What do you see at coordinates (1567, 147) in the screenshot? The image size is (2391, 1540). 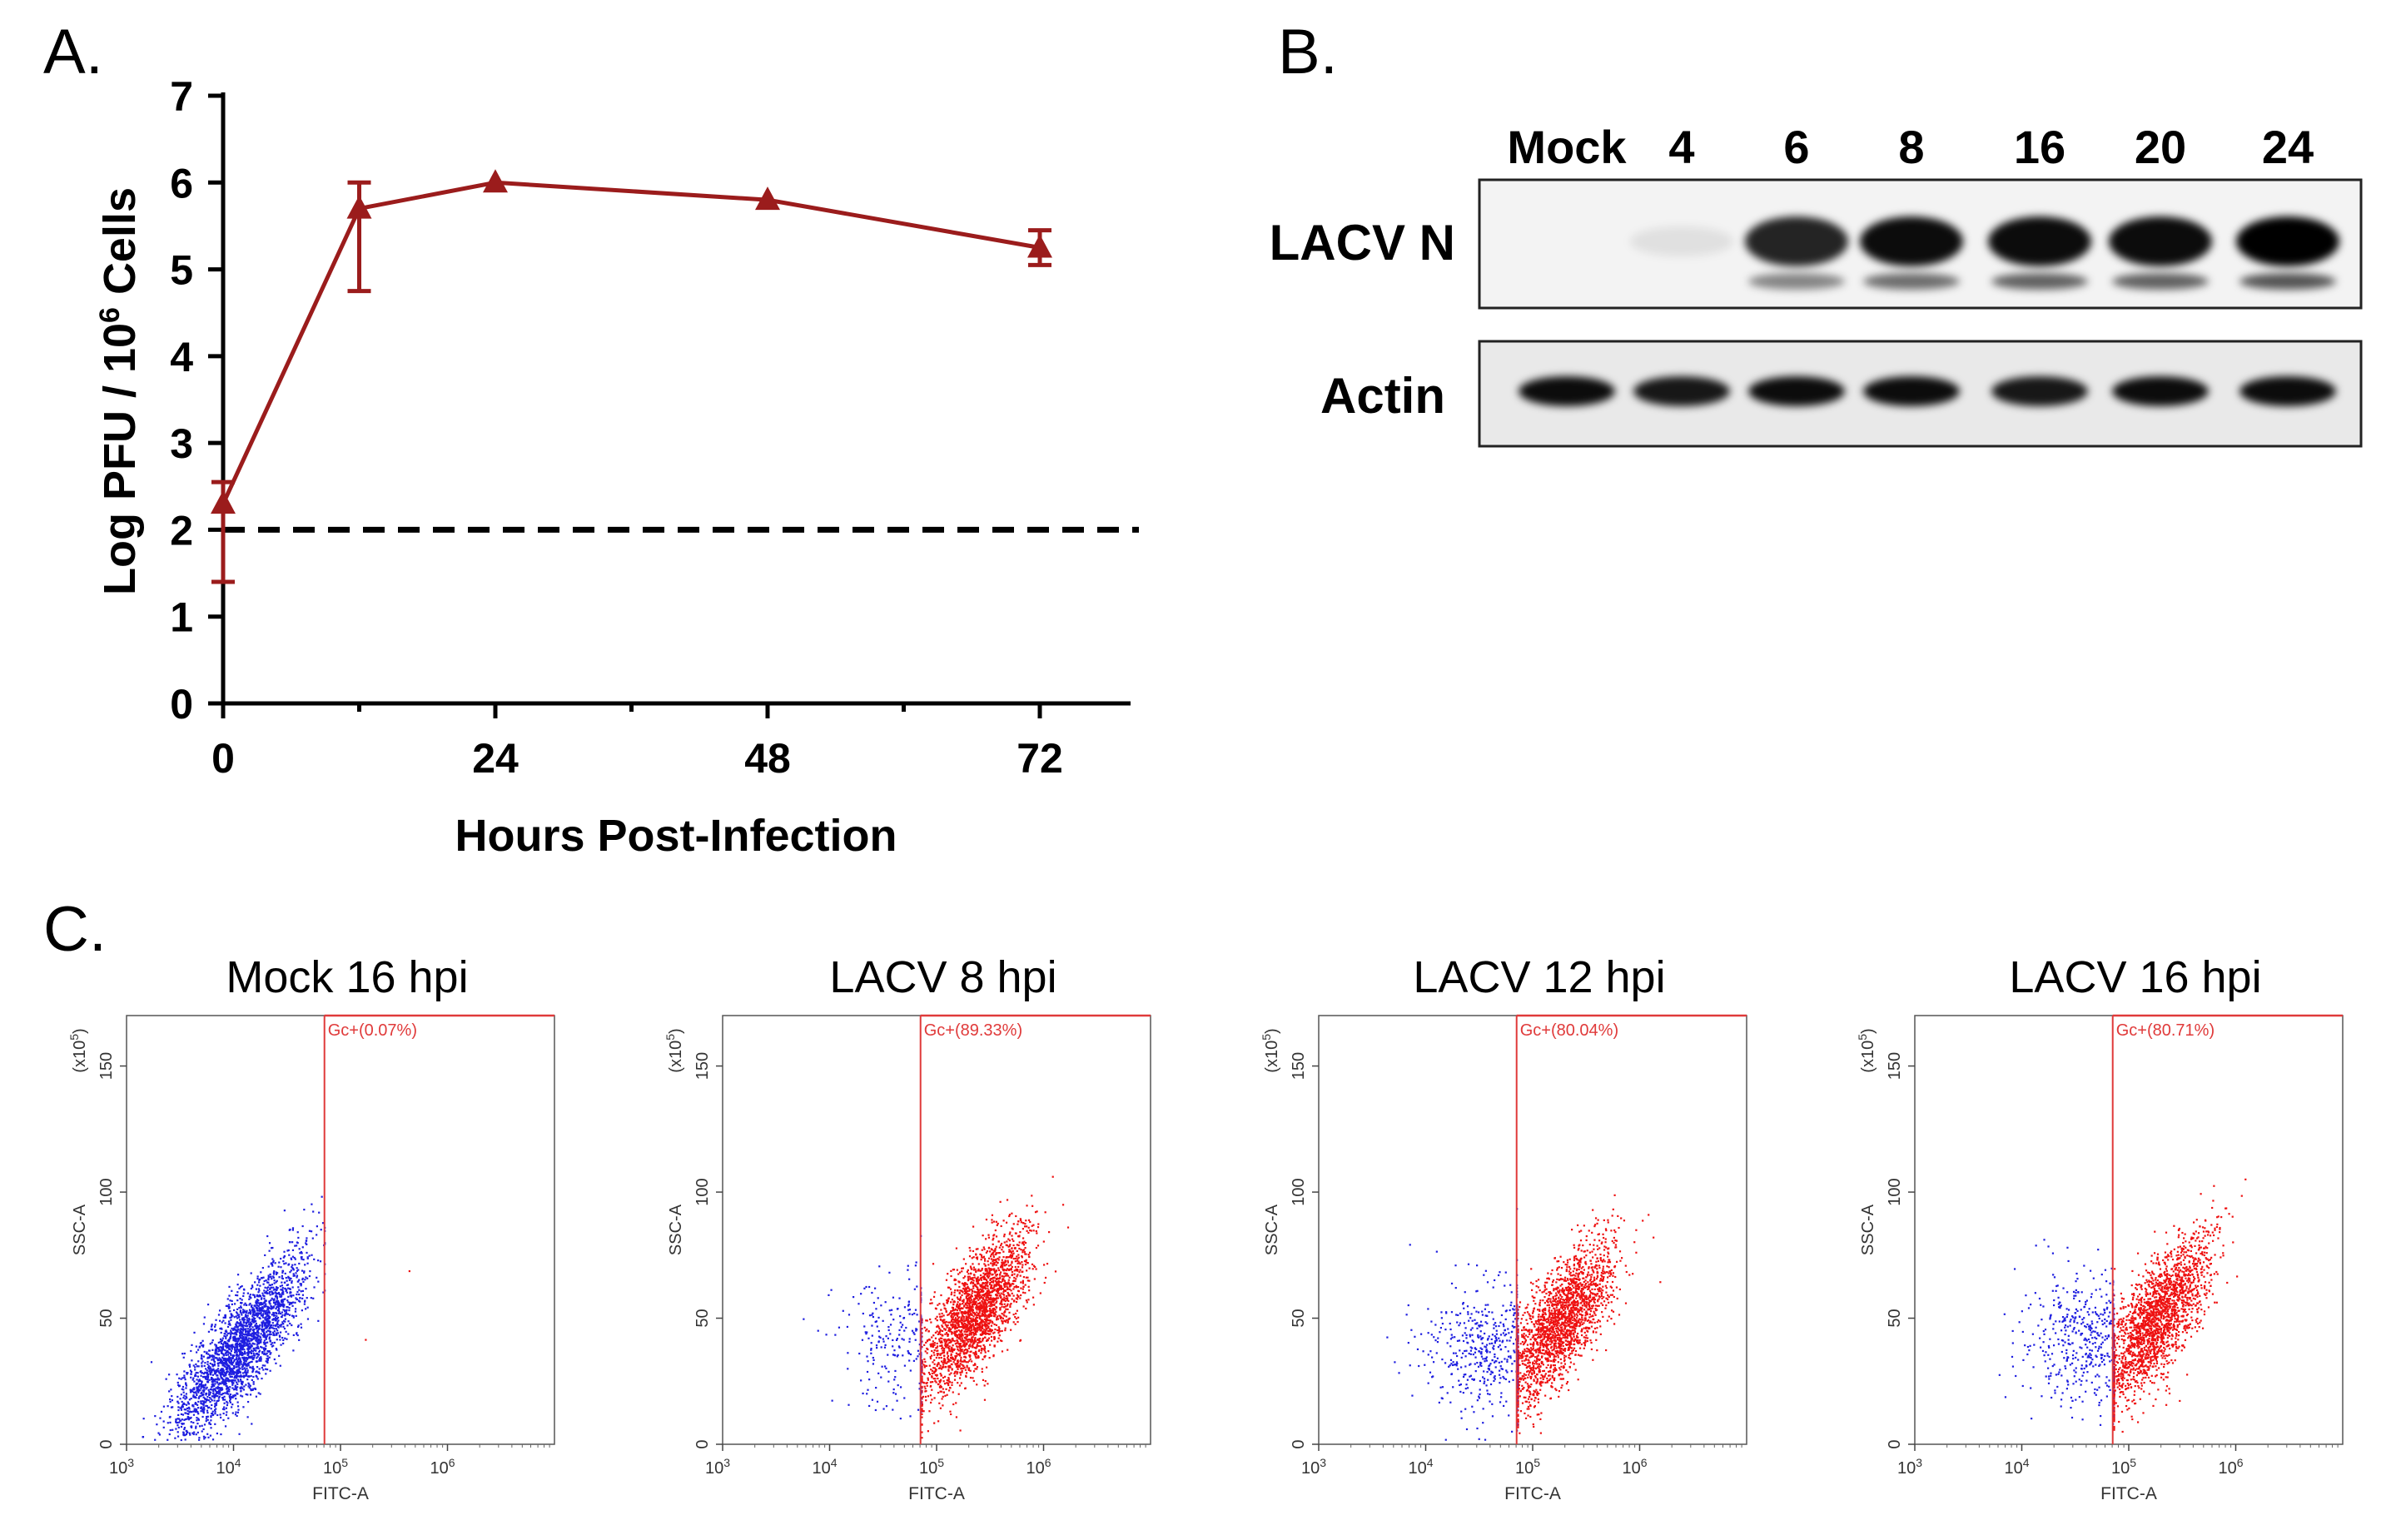 I see `blot-lane-label: Mock` at bounding box center [1567, 147].